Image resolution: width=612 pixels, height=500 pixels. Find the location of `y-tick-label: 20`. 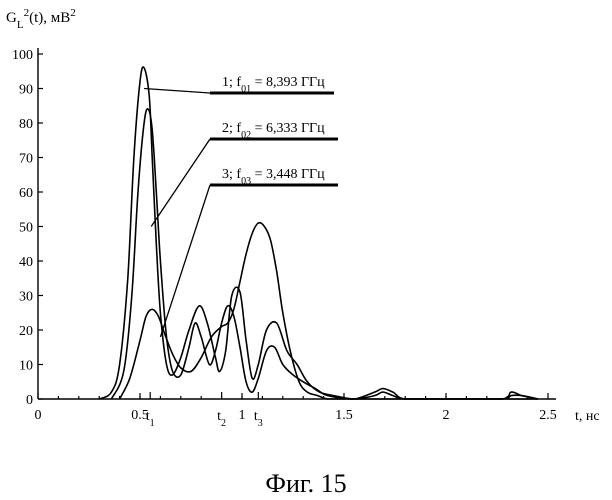

y-tick-label: 20 is located at coordinates (26, 331).